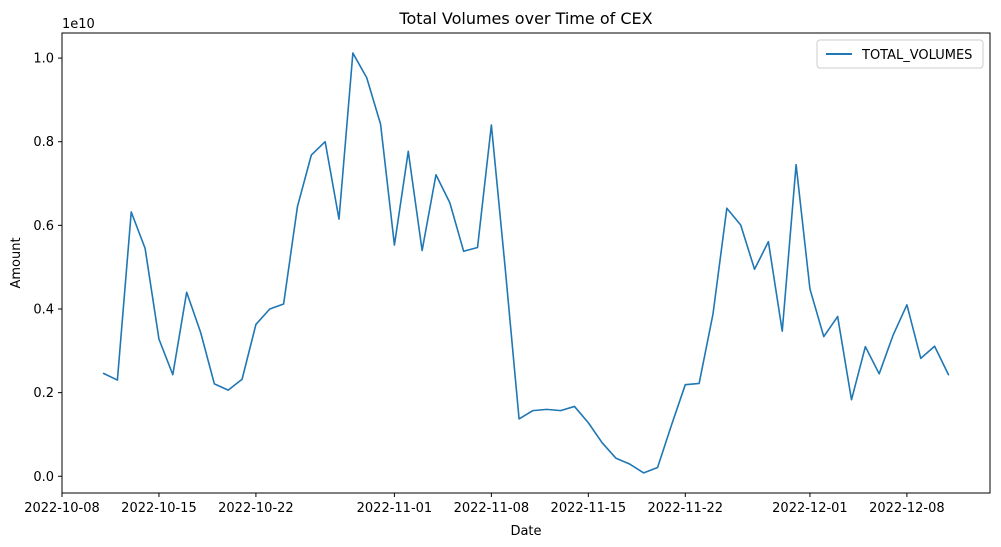  I want to click on x-tick-label: 2022-10-22, so click(256, 508).